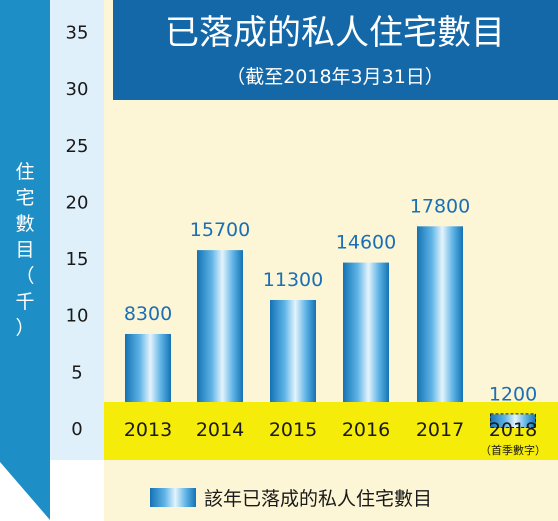 The image size is (558, 521). Describe the element at coordinates (24, 172) in the screenshot. I see `ylabel-char: 住` at that location.